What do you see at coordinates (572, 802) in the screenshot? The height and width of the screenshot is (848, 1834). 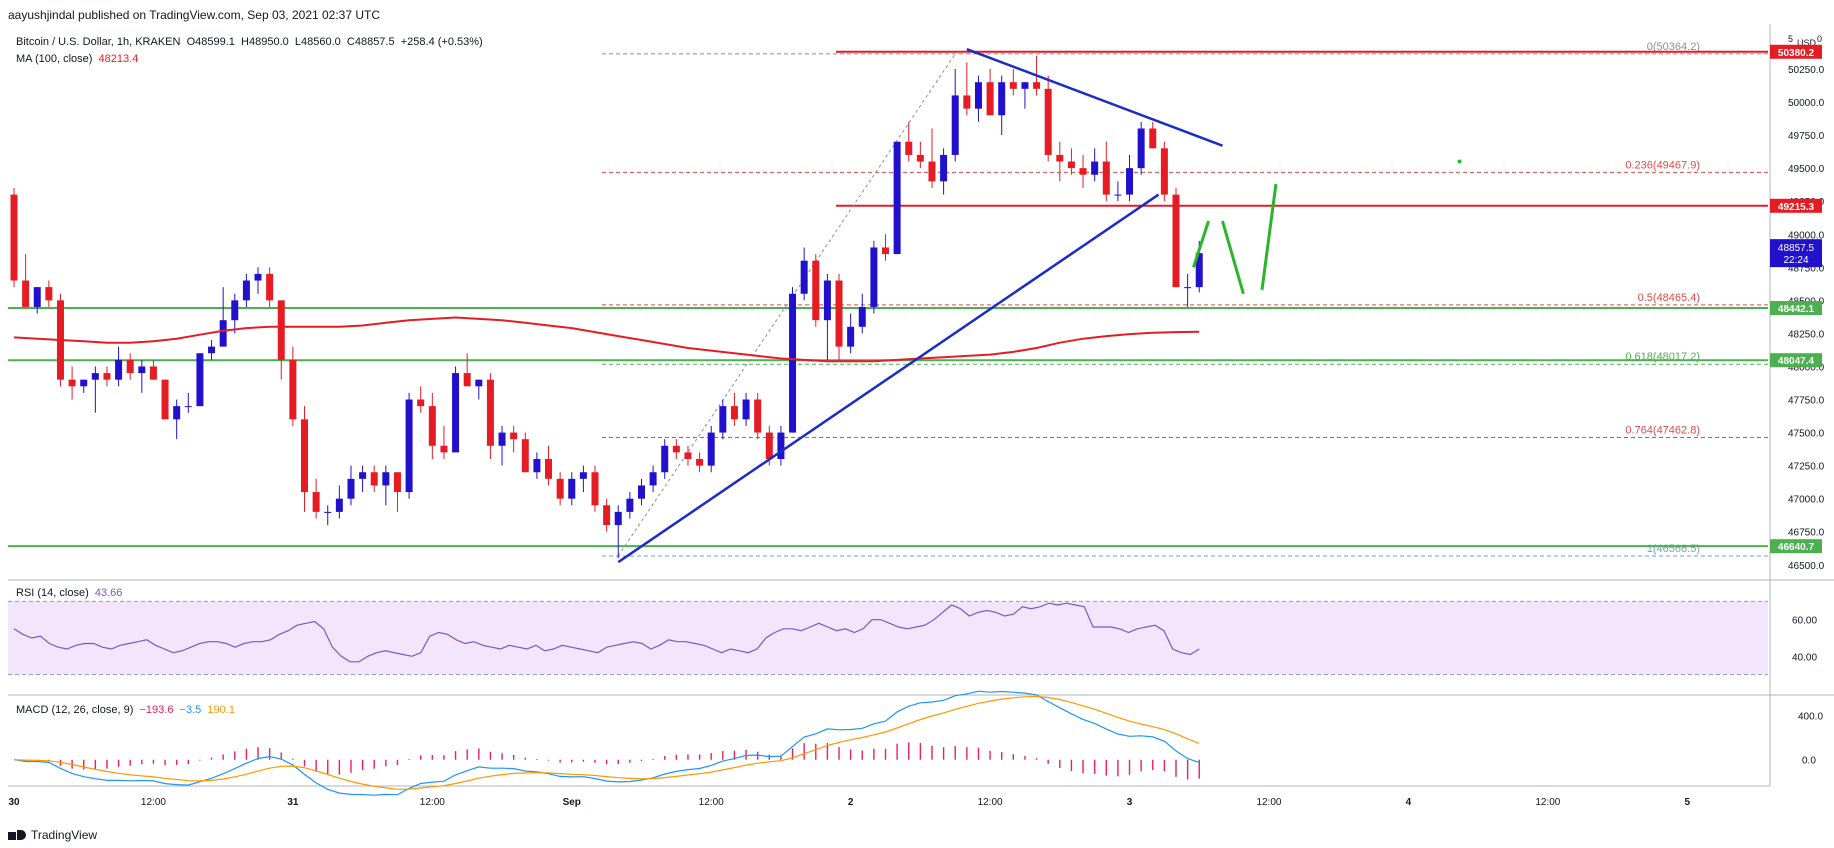 I see `x-tick-label: Sep` at bounding box center [572, 802].